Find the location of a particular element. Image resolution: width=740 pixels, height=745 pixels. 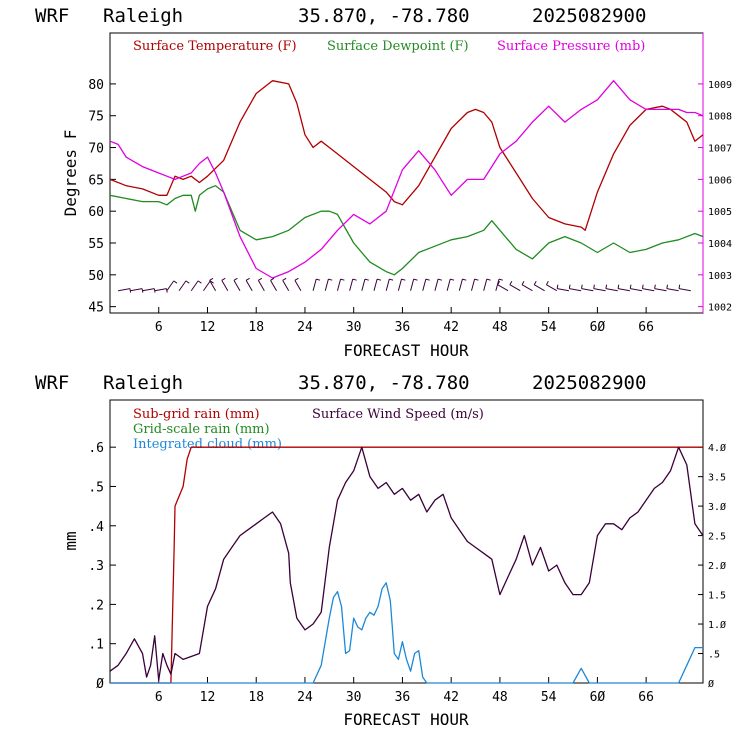

header-station: Raleigh is located at coordinates (143, 383).